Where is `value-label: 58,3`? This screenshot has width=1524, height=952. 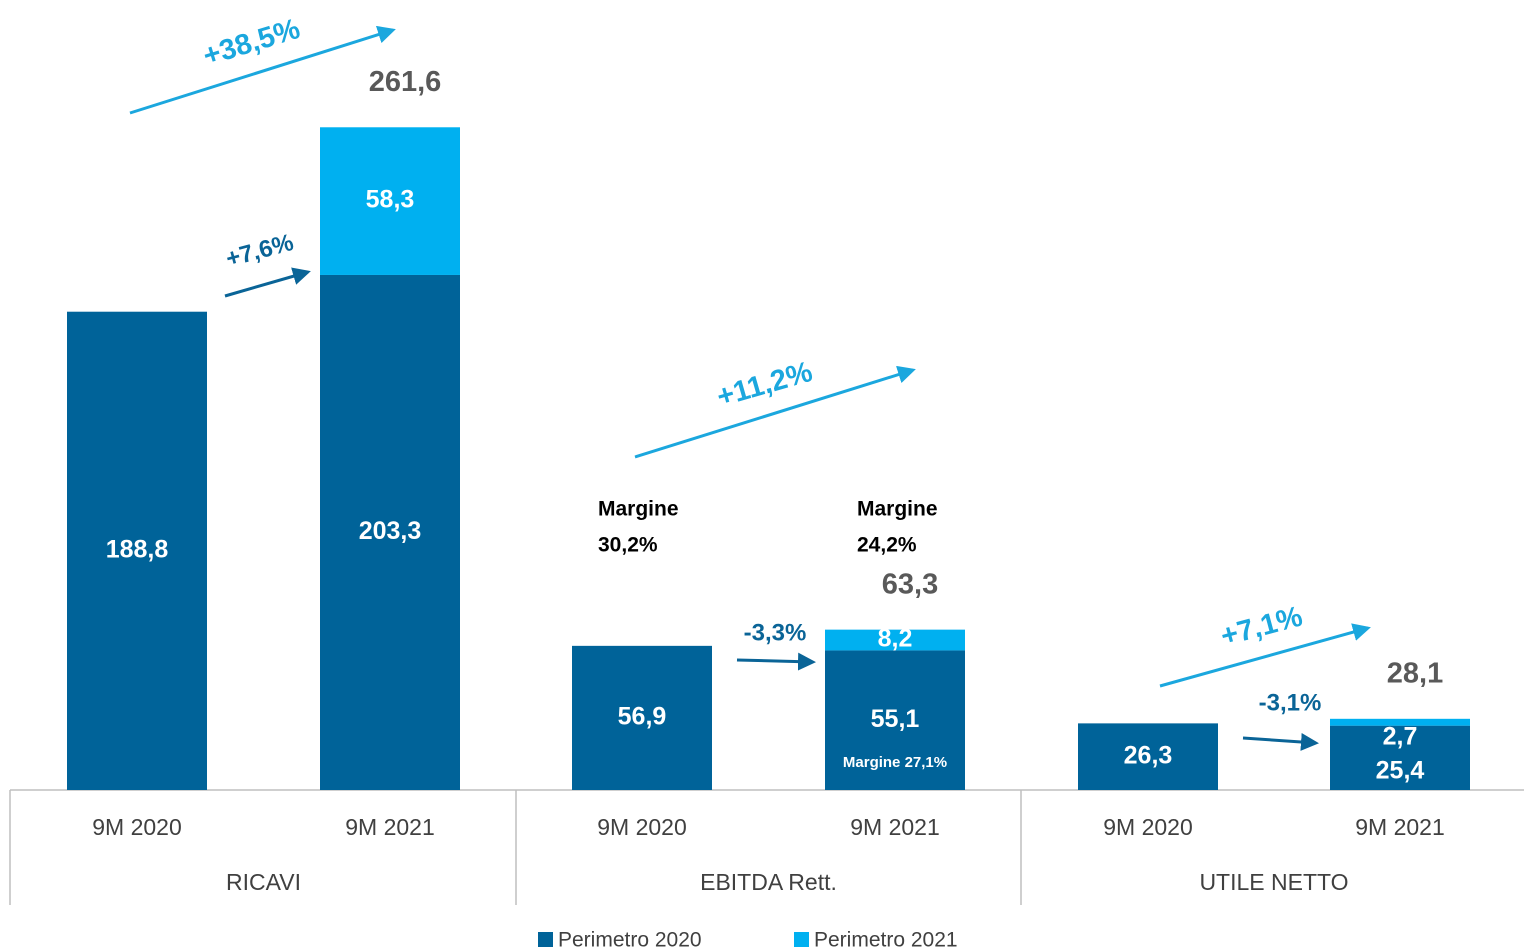
value-label: 58,3 is located at coordinates (390, 200).